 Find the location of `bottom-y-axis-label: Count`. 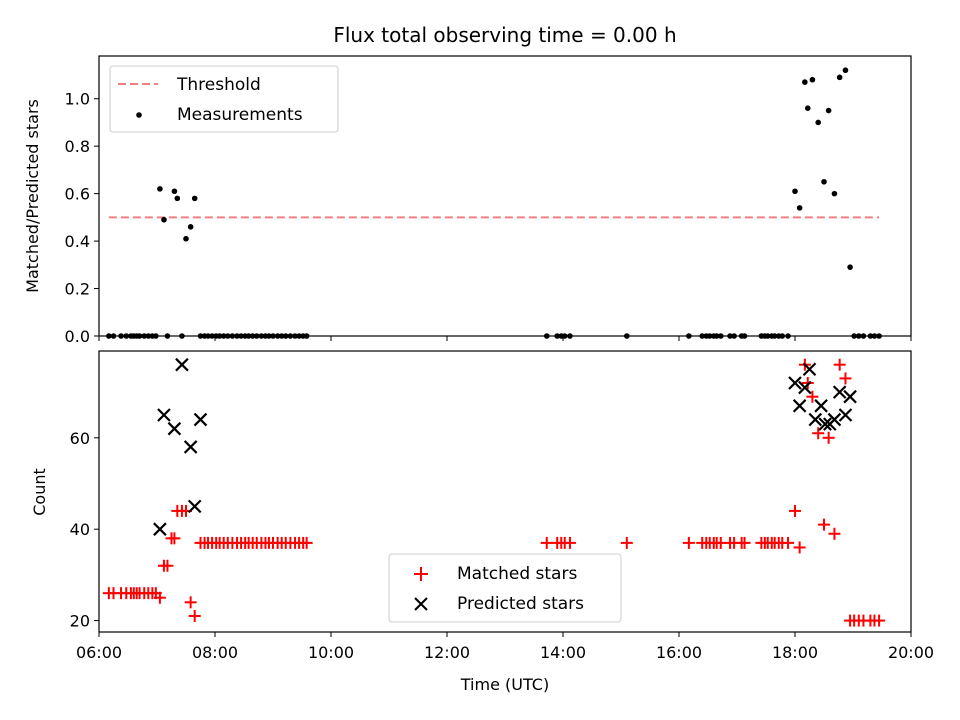

bottom-y-axis-label: Count is located at coordinates (39, 492).